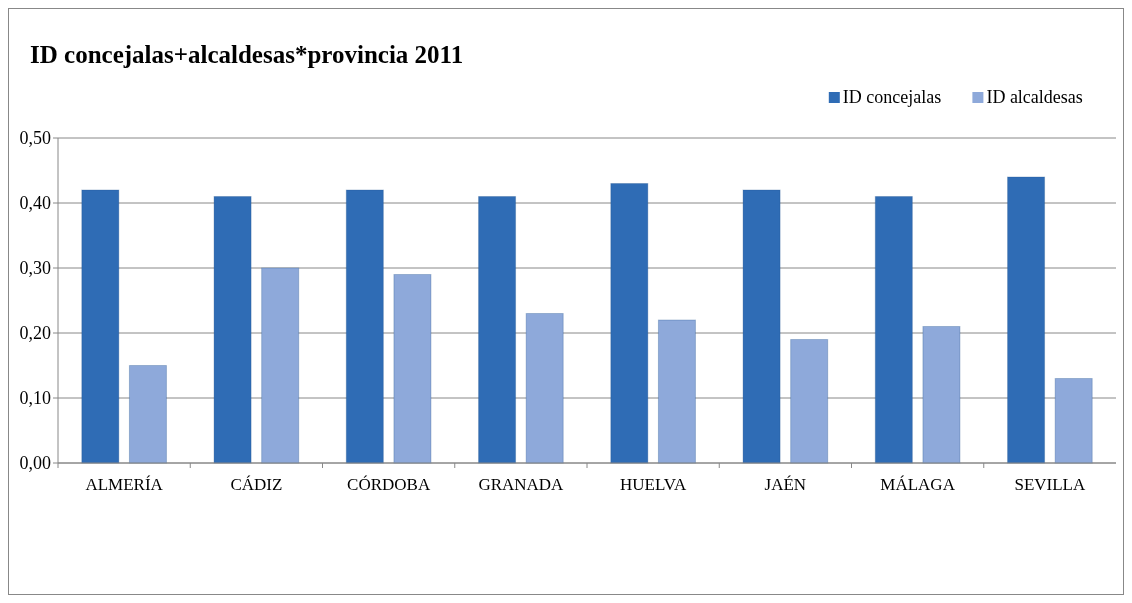 The height and width of the screenshot is (603, 1132). What do you see at coordinates (785, 484) in the screenshot?
I see `x-tick-label: JAÉN` at bounding box center [785, 484].